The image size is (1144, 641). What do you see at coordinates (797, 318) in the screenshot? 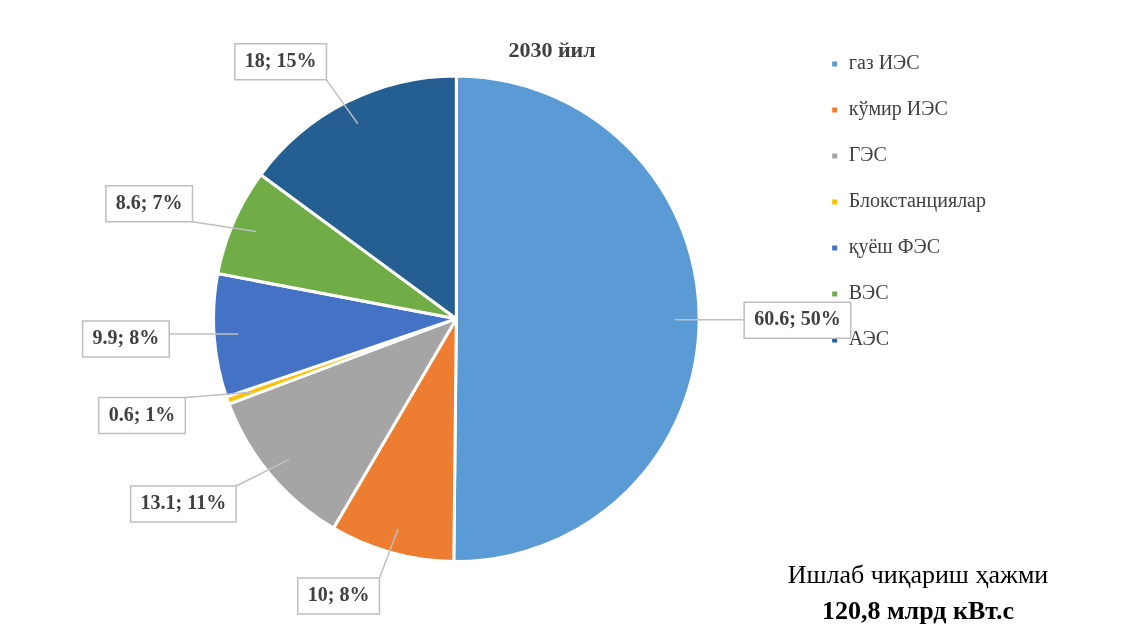
I see `data-label: 60.6; 50%` at bounding box center [797, 318].